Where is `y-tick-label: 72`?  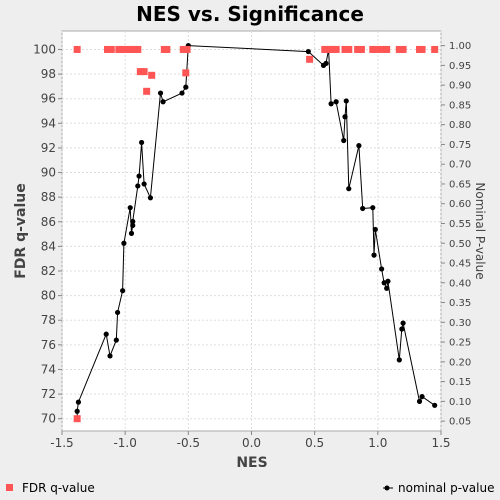
y-tick-label: 72 is located at coordinates (48, 394).